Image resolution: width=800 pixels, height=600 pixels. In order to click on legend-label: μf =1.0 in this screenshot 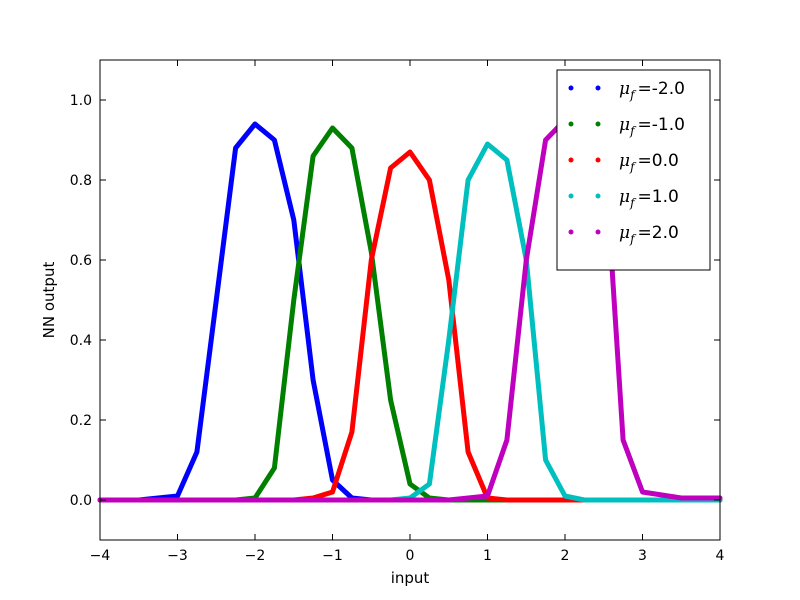, I will do `click(649, 198)`.